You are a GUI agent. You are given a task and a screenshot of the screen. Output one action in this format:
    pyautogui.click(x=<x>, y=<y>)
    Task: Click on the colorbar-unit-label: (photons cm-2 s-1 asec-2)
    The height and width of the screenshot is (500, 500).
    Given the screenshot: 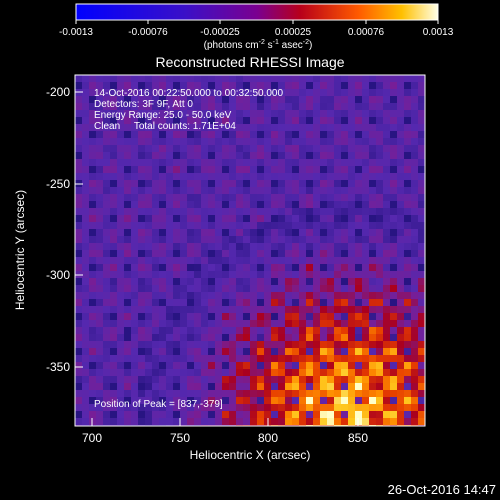 What is the action you would take?
    pyautogui.click(x=258, y=45)
    